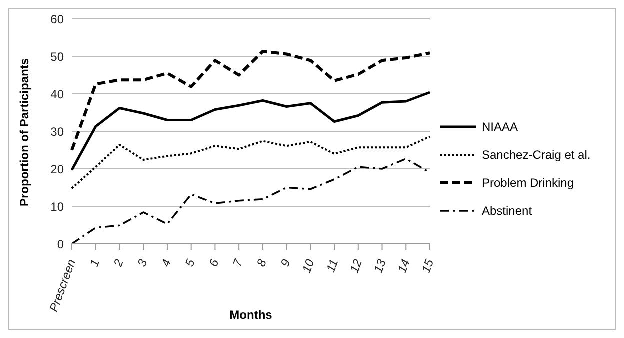 The width and height of the screenshot is (624, 338). What do you see at coordinates (214, 263) in the screenshot?
I see `x-tick-label: 6` at bounding box center [214, 263].